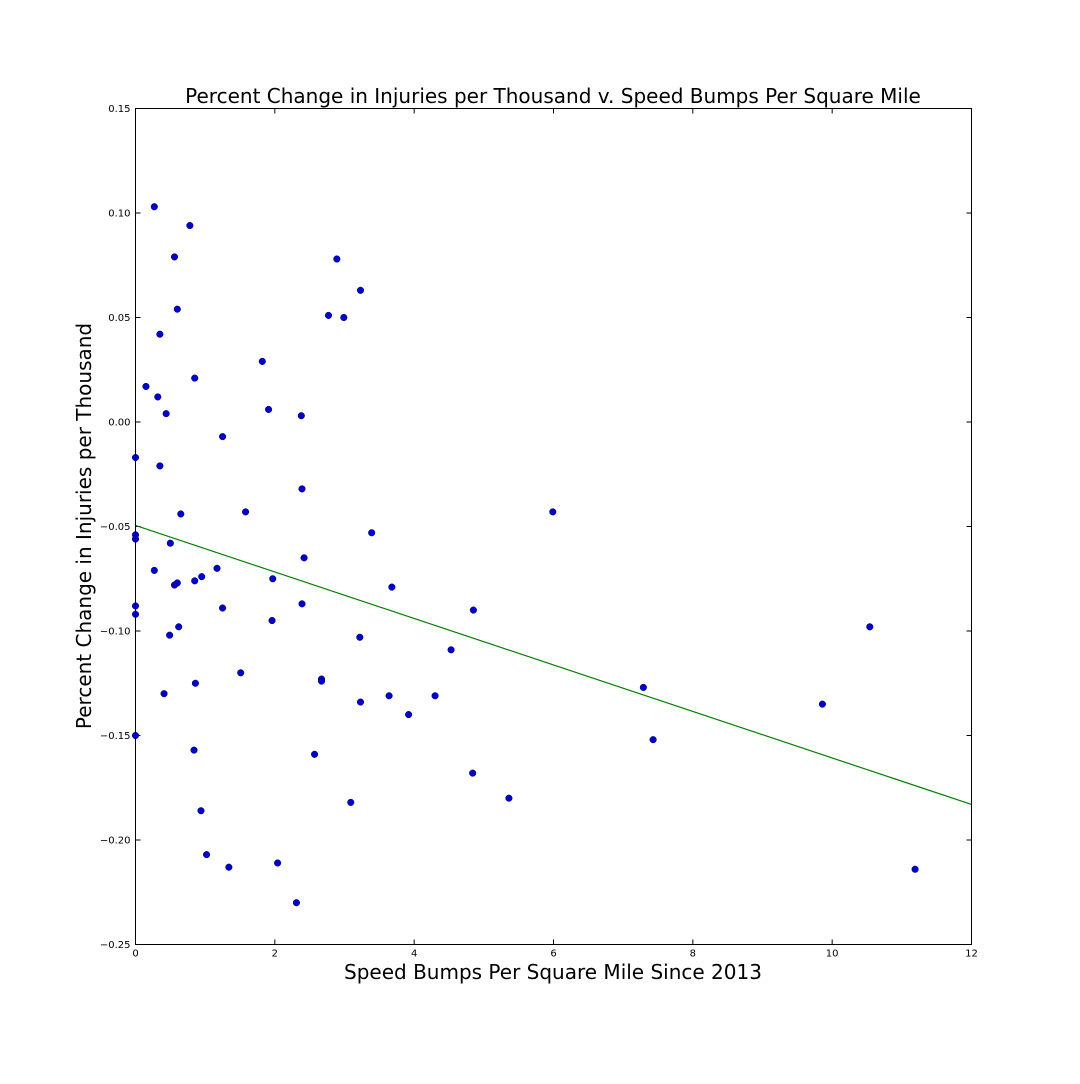  What do you see at coordinates (119, 109) in the screenshot?
I see `y-tick-label: 0.15` at bounding box center [119, 109].